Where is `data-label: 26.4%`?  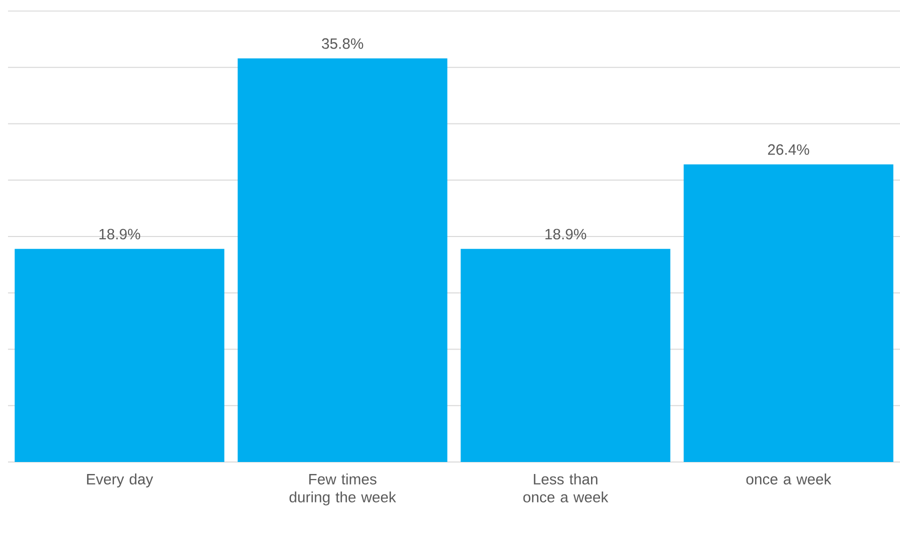 data-label: 26.4% is located at coordinates (789, 149).